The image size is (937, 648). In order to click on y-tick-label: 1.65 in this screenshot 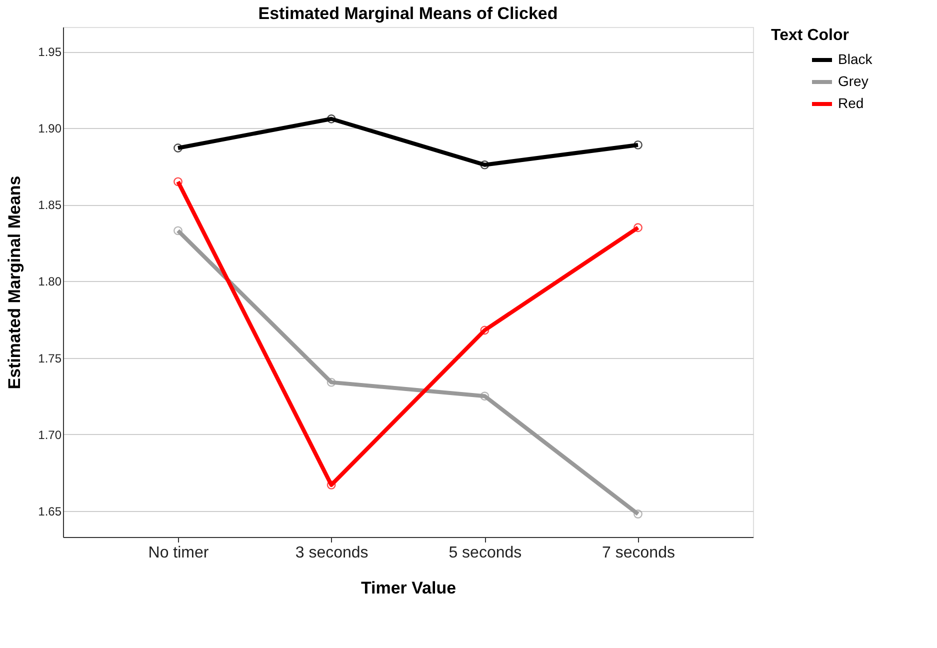, I will do `click(50, 511)`.